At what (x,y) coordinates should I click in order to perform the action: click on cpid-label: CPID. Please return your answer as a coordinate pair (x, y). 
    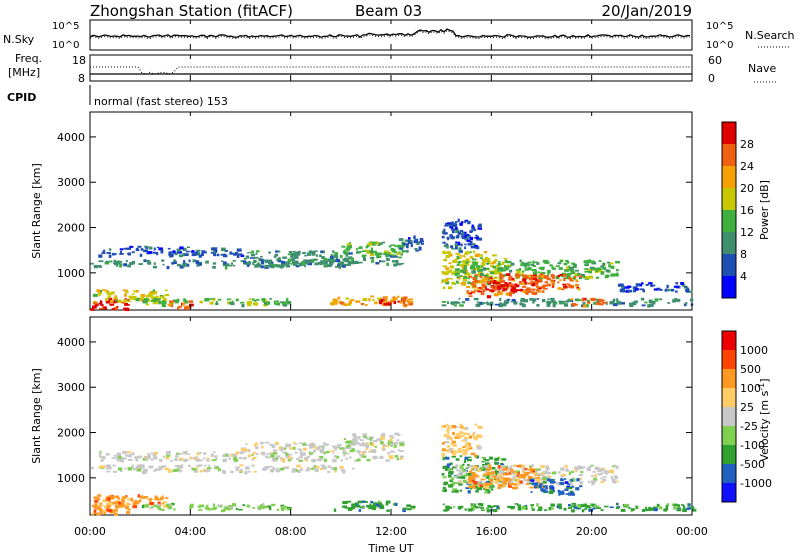
    Looking at the image, I should click on (21, 97).